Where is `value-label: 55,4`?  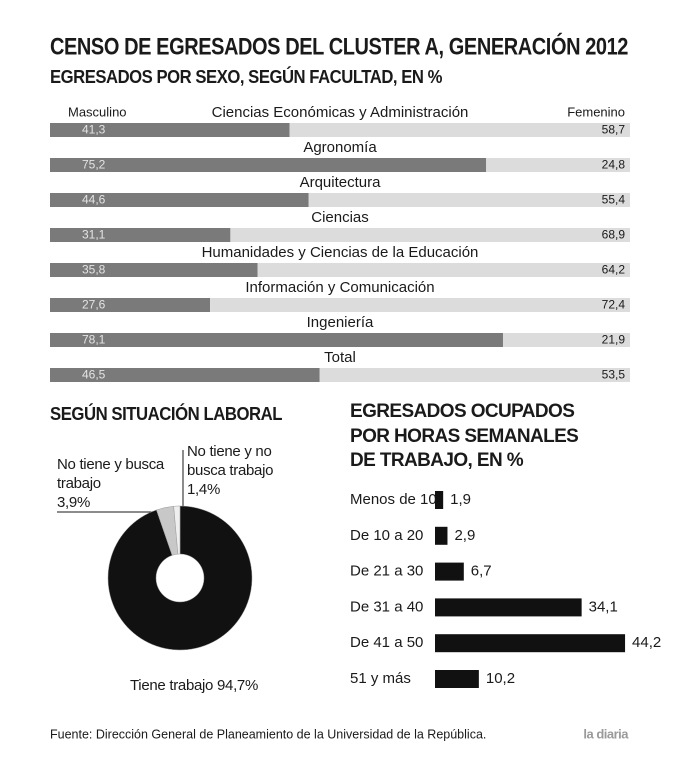
value-label: 55,4 is located at coordinates (614, 200).